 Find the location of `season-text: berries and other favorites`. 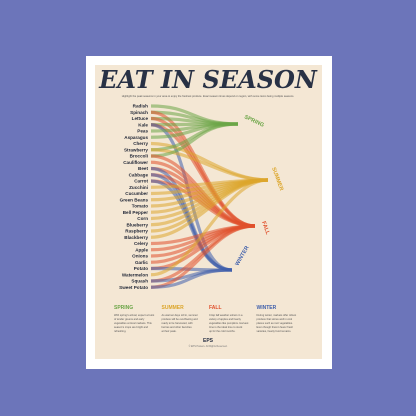

season-text: berries and other favorites is located at coordinates (177, 327).